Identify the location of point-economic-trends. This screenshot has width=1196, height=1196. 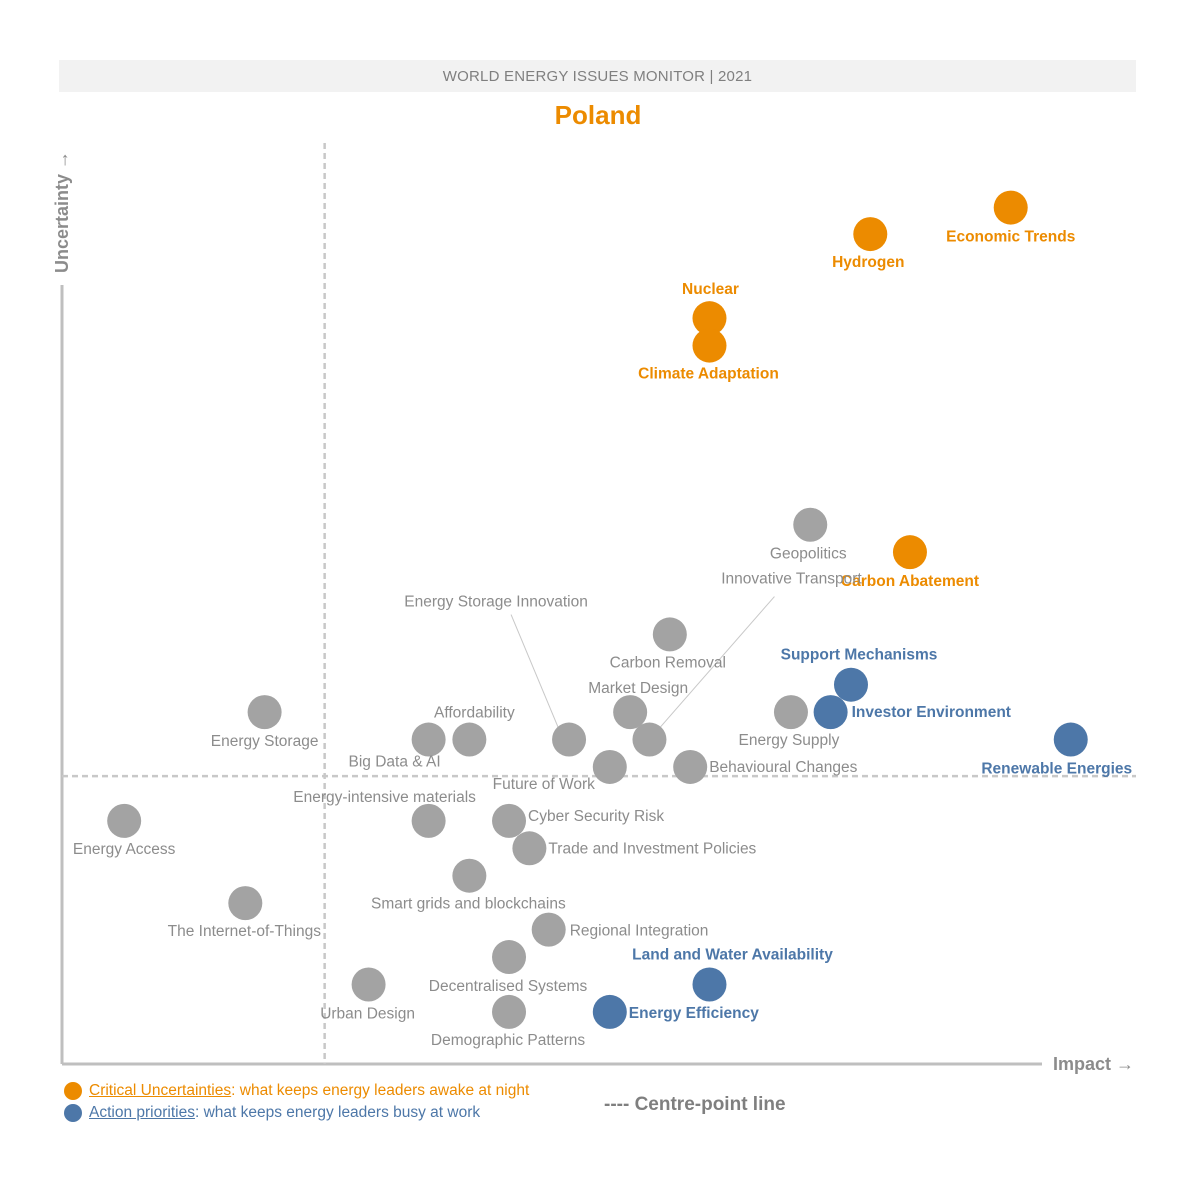
(1010, 207).